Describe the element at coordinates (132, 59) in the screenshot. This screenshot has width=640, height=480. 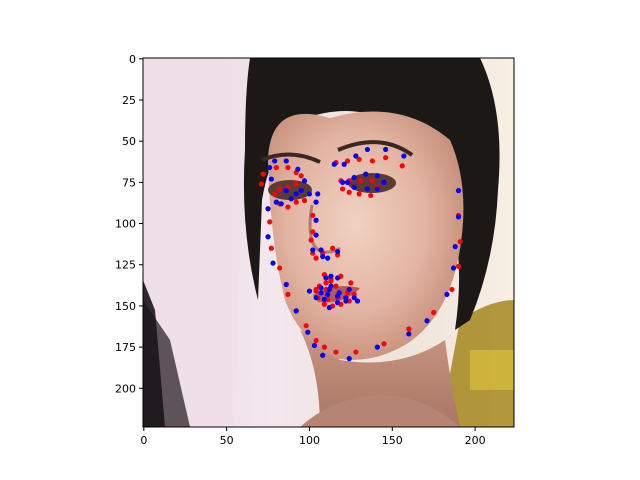
I see `y-tick-label: 0` at that location.